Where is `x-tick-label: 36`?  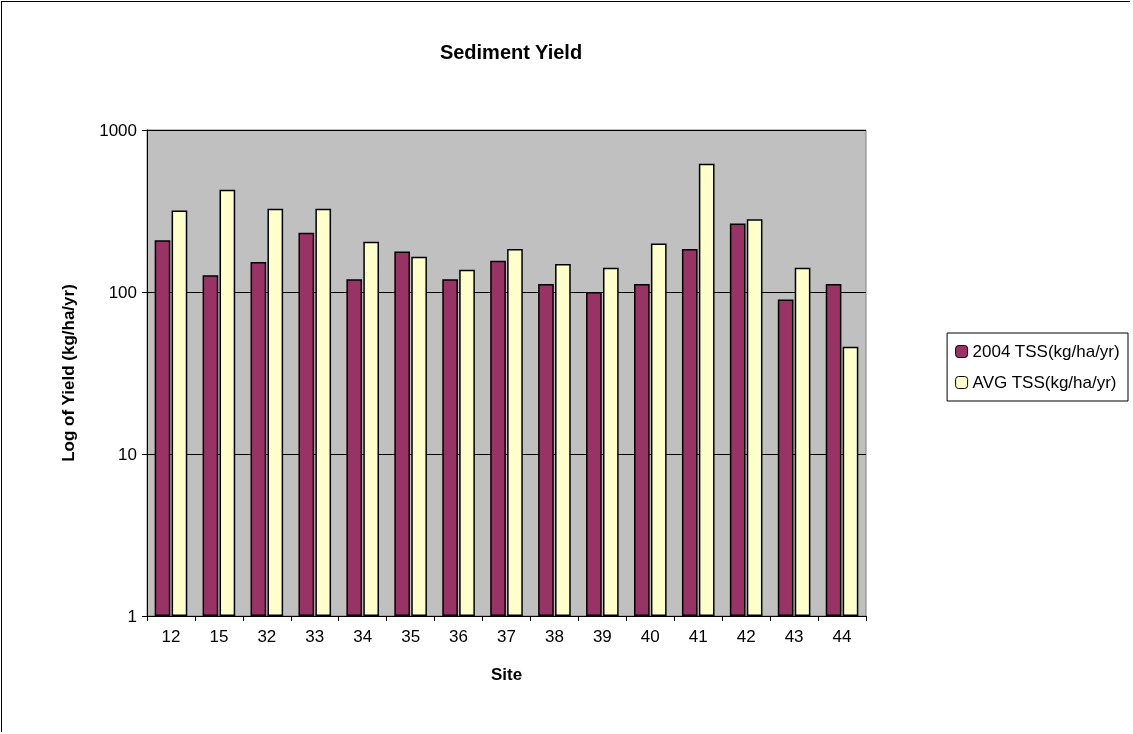
x-tick-label: 36 is located at coordinates (459, 636).